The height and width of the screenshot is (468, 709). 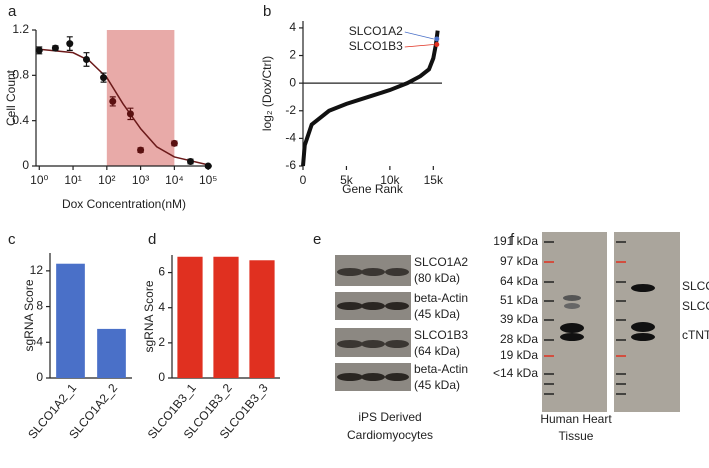 What do you see at coordinates (611, 322) in the screenshot?
I see `blot-f` at bounding box center [611, 322].